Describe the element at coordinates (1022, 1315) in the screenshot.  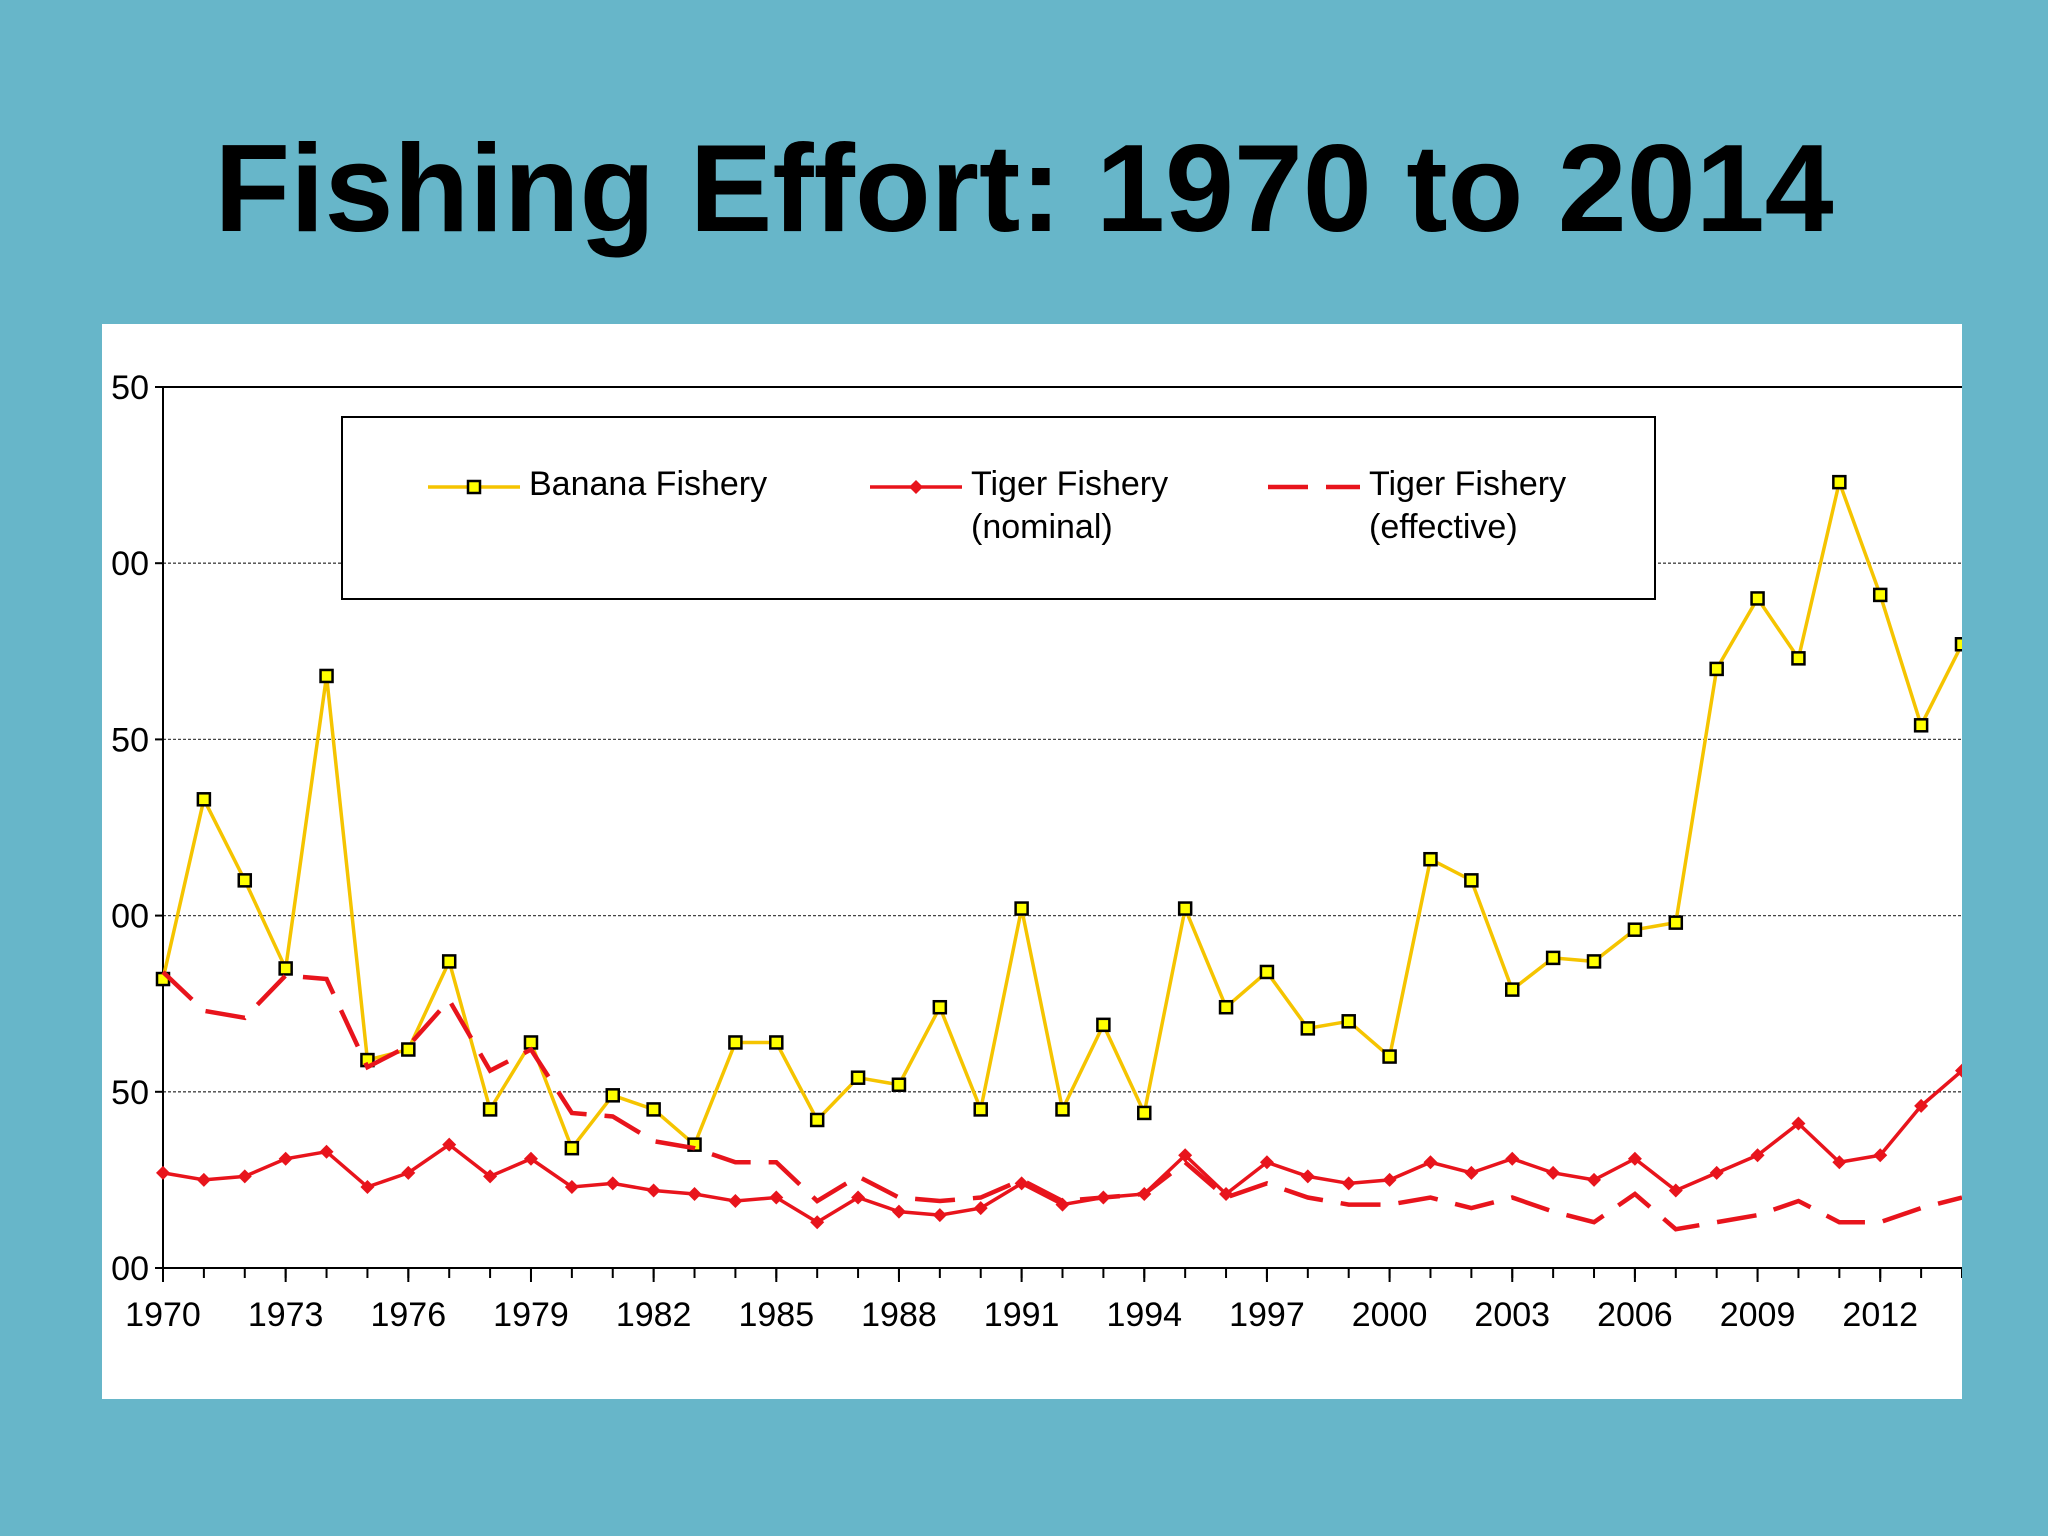
I see `x-tick-label: 1991` at that location.